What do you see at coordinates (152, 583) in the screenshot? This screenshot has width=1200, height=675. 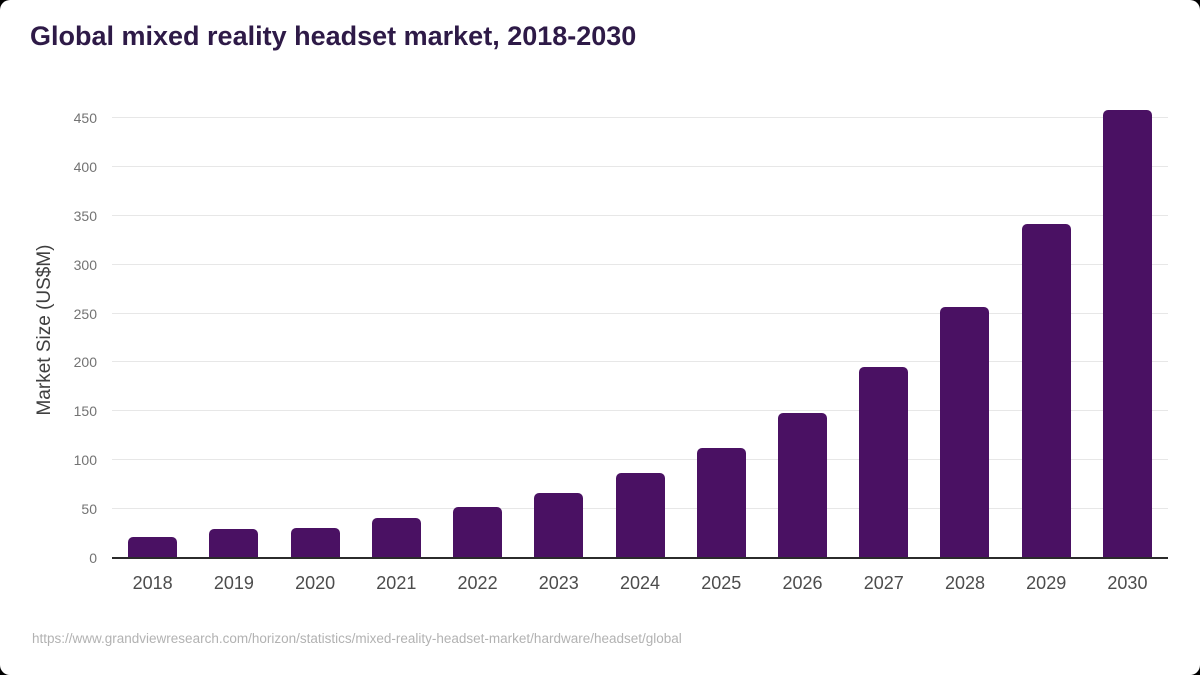 I see `x-tick-label: 2018` at bounding box center [152, 583].